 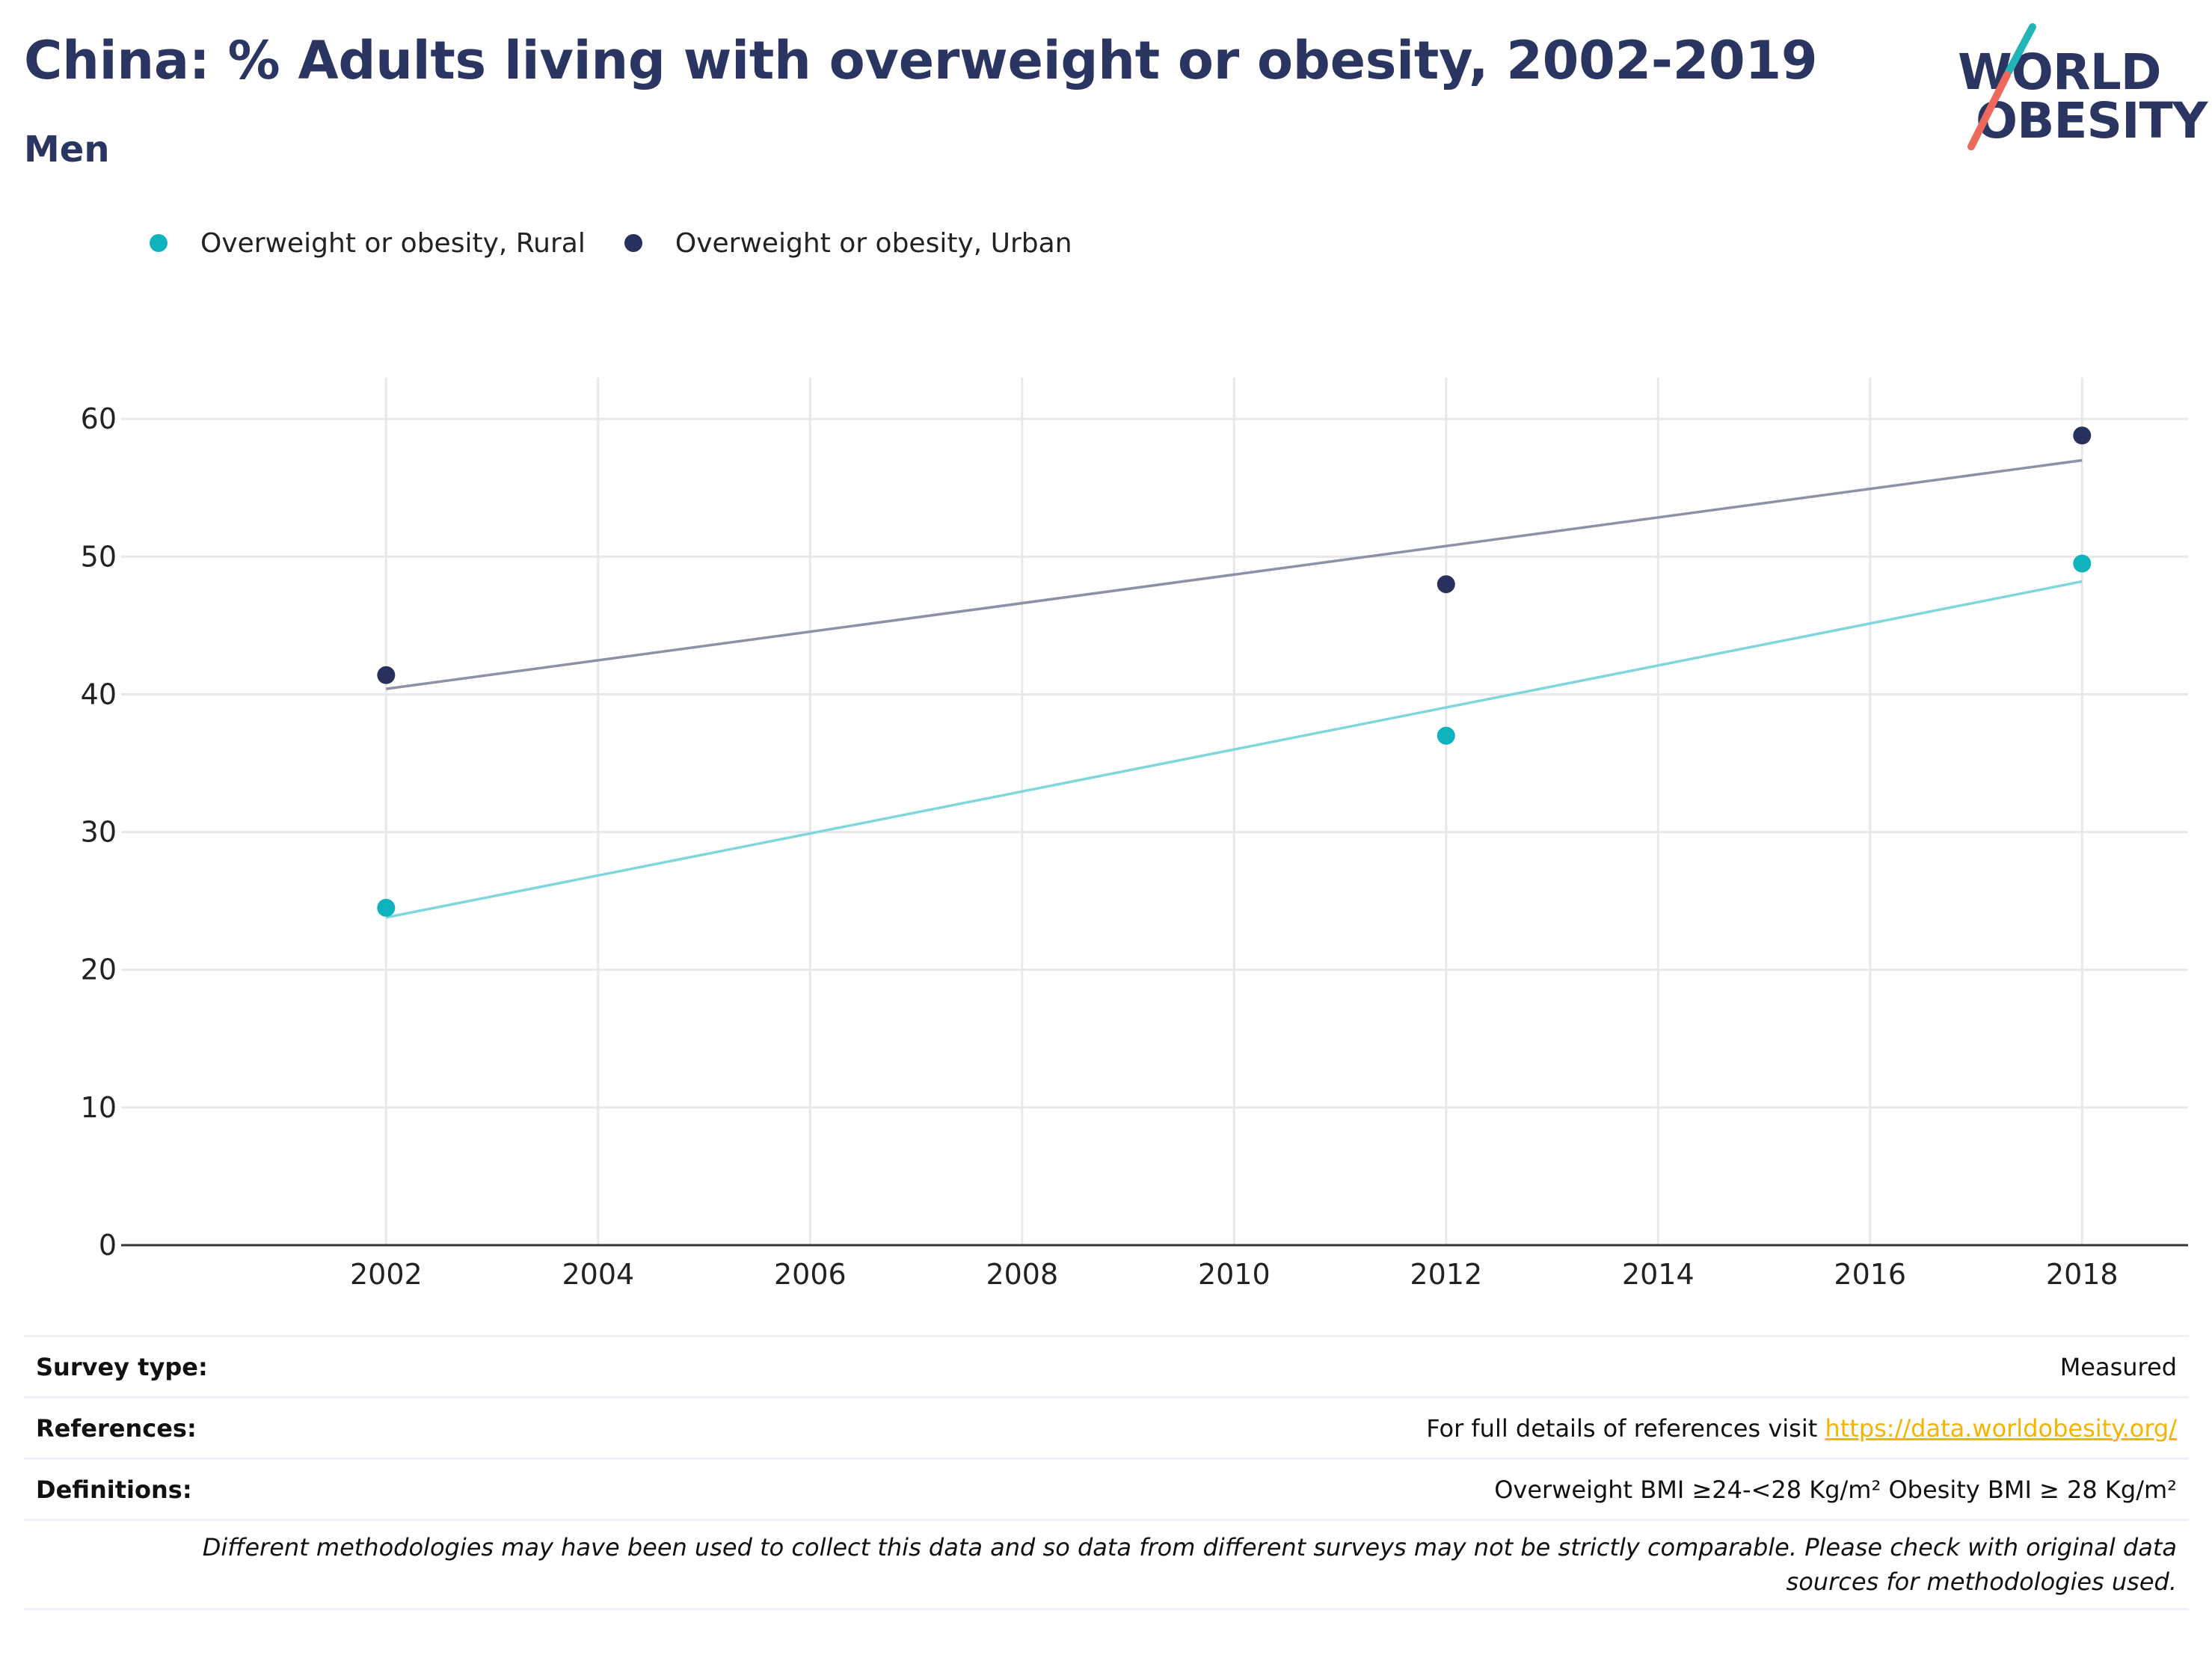 What do you see at coordinates (99, 832) in the screenshot?
I see `y-tick-label: 30` at bounding box center [99, 832].